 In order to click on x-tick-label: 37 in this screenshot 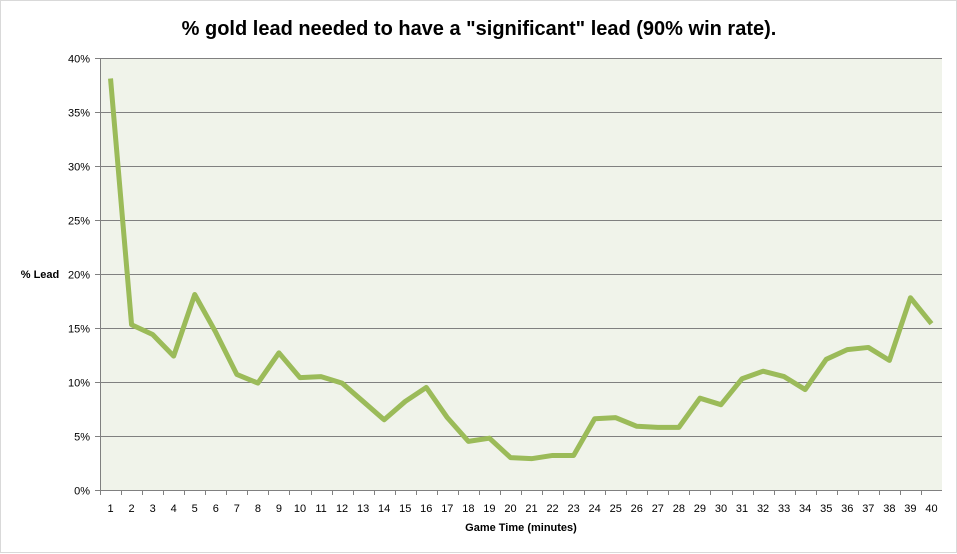, I will do `click(868, 509)`.